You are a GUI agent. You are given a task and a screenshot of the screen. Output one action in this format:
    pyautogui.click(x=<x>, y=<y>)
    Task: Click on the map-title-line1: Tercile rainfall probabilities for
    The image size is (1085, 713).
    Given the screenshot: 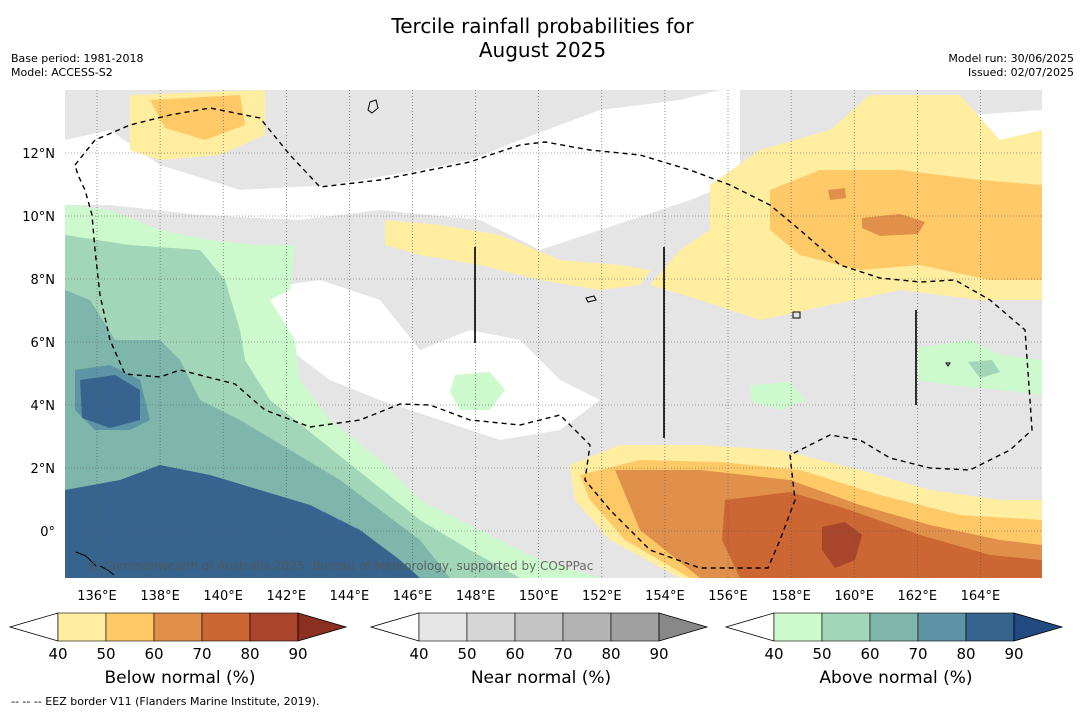 What is the action you would take?
    pyautogui.click(x=542, y=26)
    